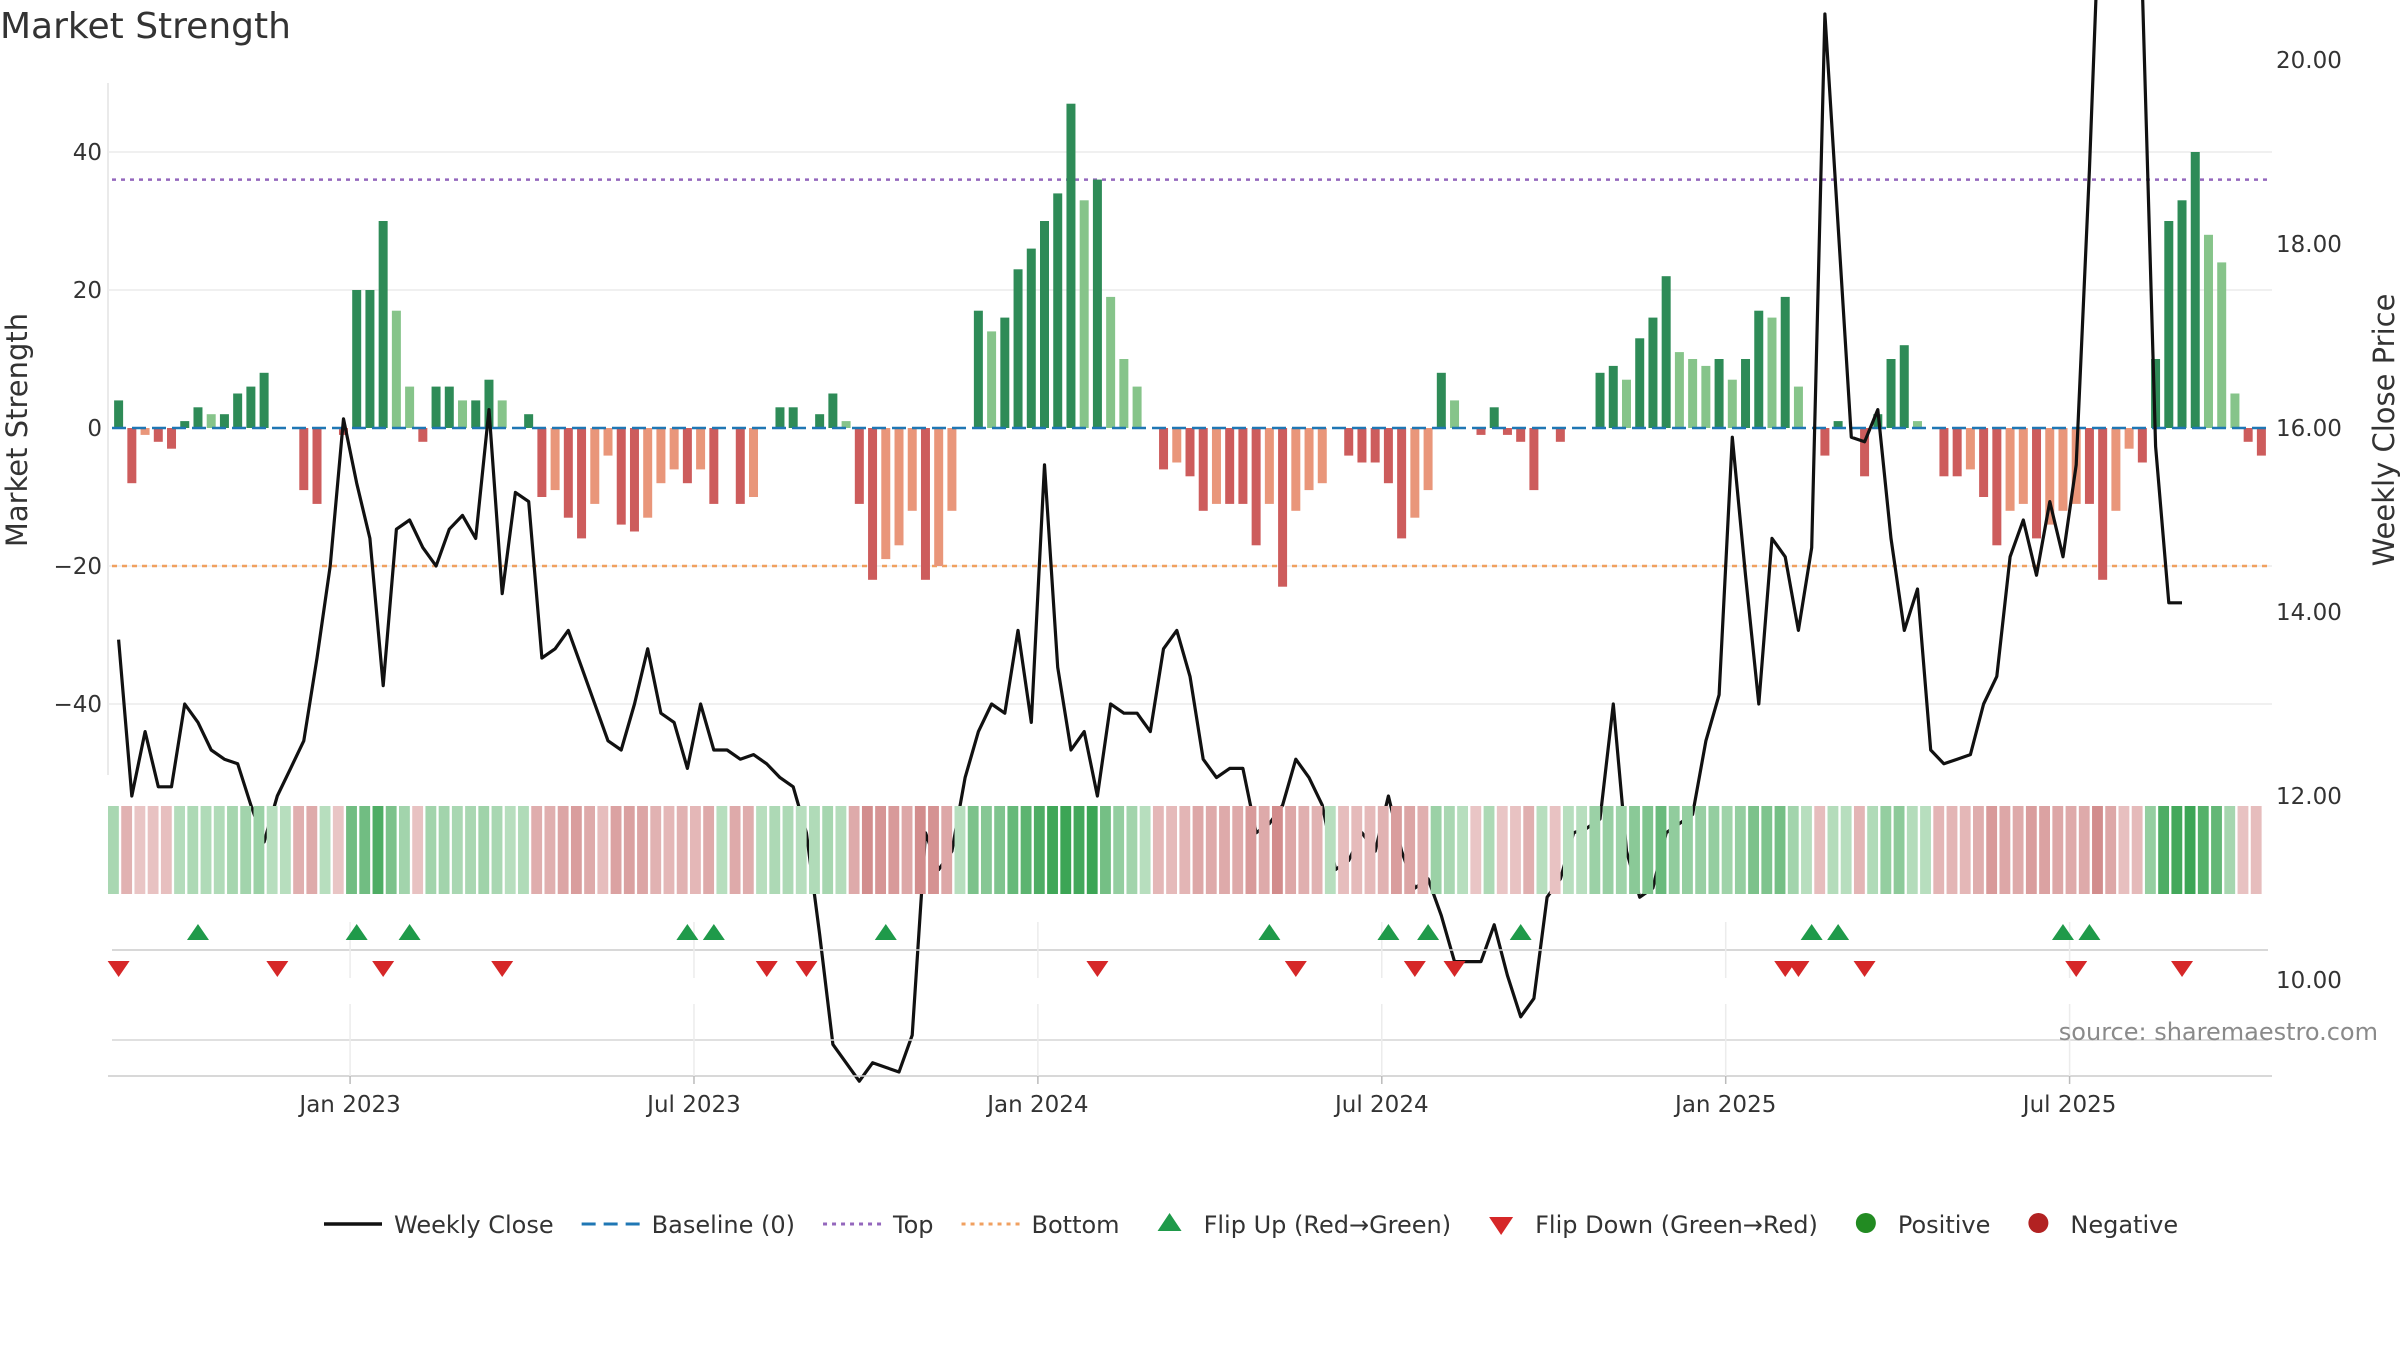 This screenshot has width=2400, height=1350. What do you see at coordinates (1653, 1225) in the screenshot?
I see `legend-item: Flip Down (Green→Red)` at bounding box center [1653, 1225].